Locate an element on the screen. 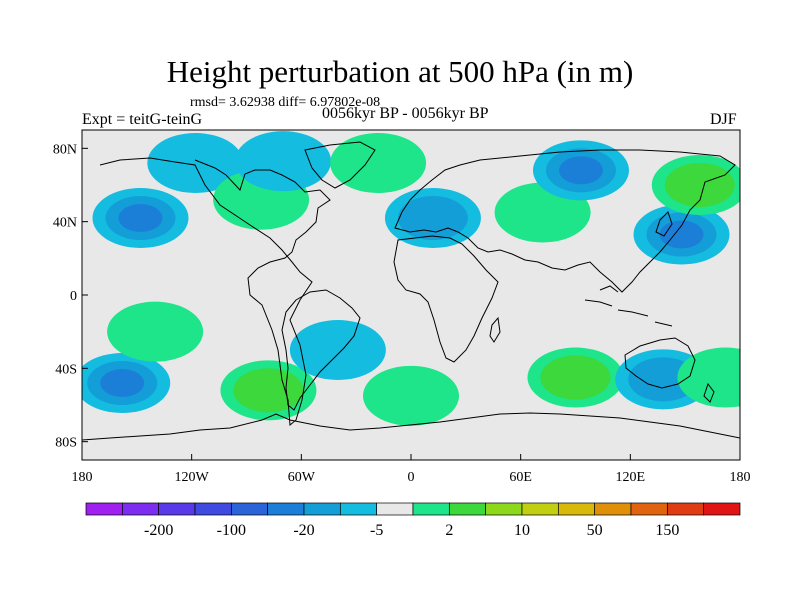  colorbar: -200 -100 -20 -5 2 10 50 150 is located at coordinates (413, 520).